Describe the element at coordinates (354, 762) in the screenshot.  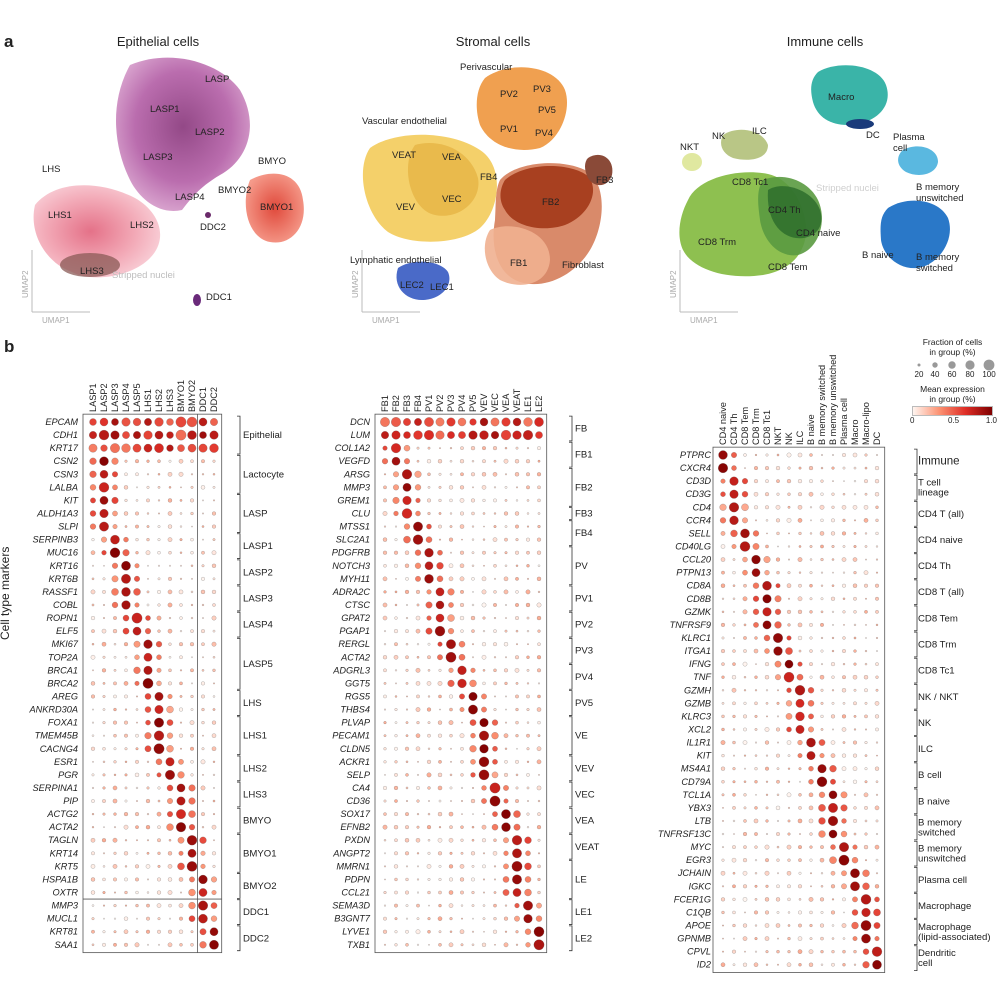
I see `gene-label: ACKR1` at that location.